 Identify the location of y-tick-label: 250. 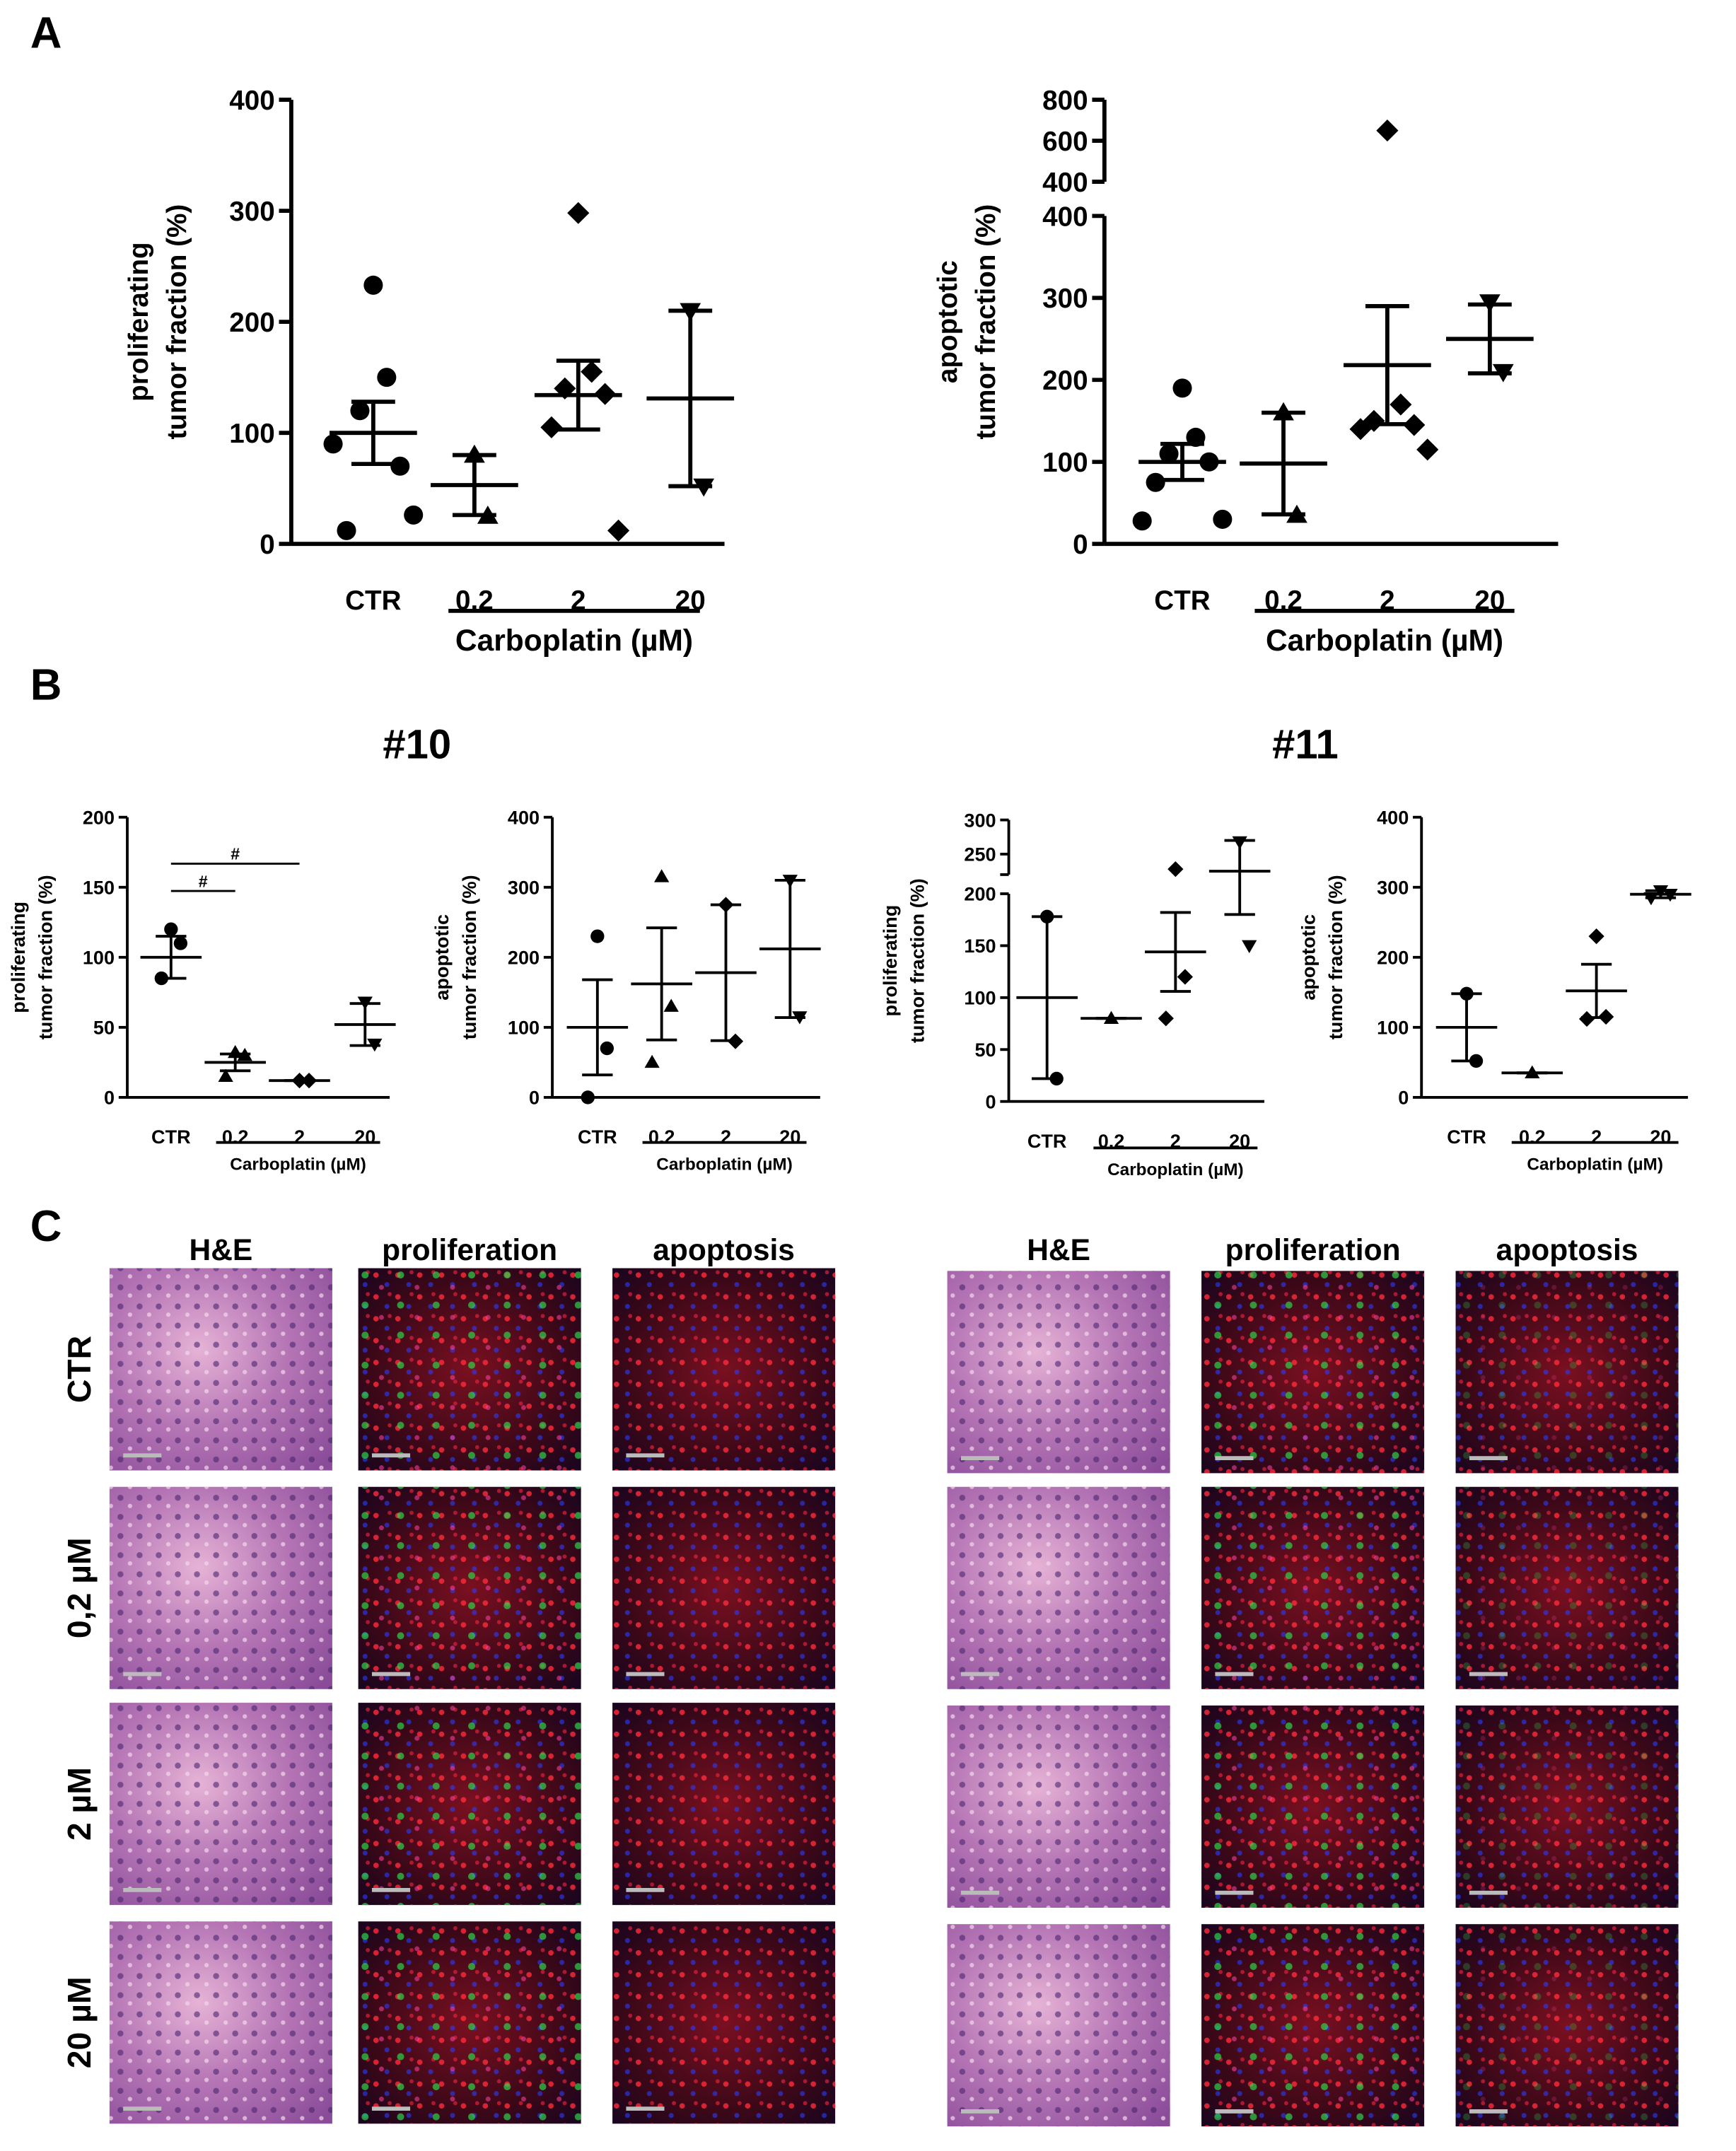
(980, 854).